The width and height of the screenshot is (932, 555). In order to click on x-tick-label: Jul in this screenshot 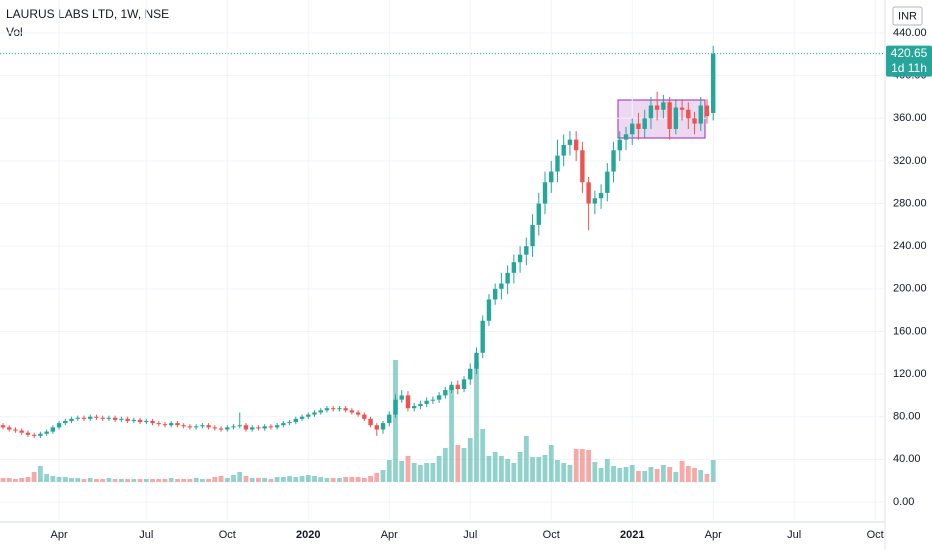, I will do `click(794, 535)`.